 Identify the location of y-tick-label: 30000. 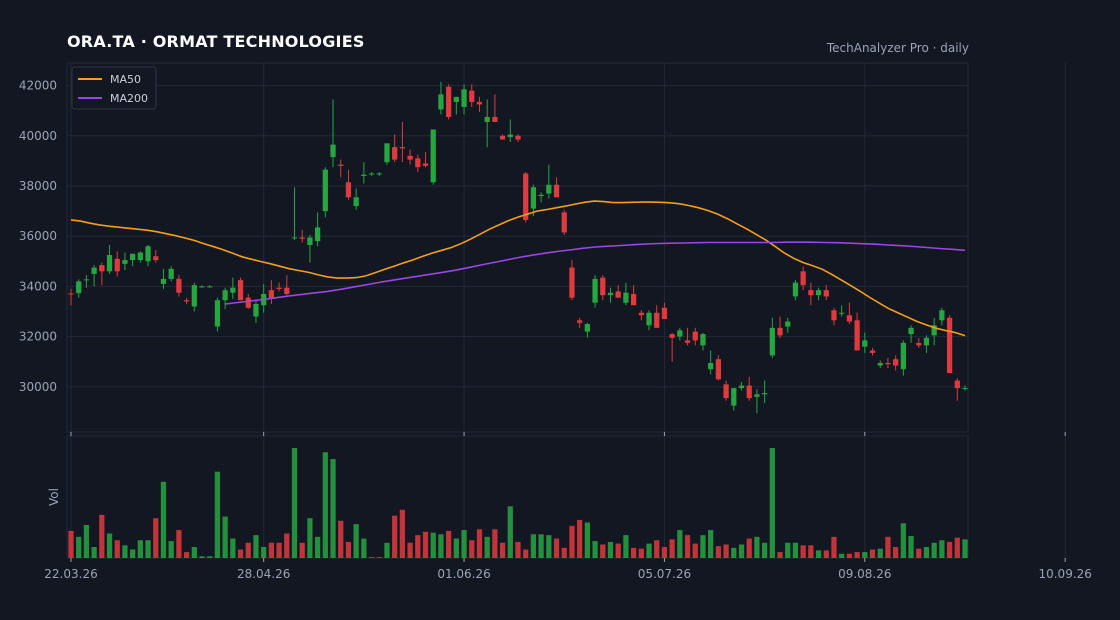
(38, 387).